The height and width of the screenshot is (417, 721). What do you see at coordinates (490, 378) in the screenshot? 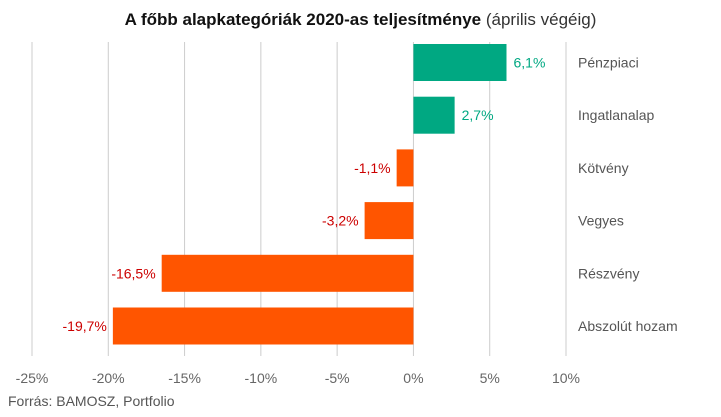
I see `x-tick-label: 5%` at bounding box center [490, 378].